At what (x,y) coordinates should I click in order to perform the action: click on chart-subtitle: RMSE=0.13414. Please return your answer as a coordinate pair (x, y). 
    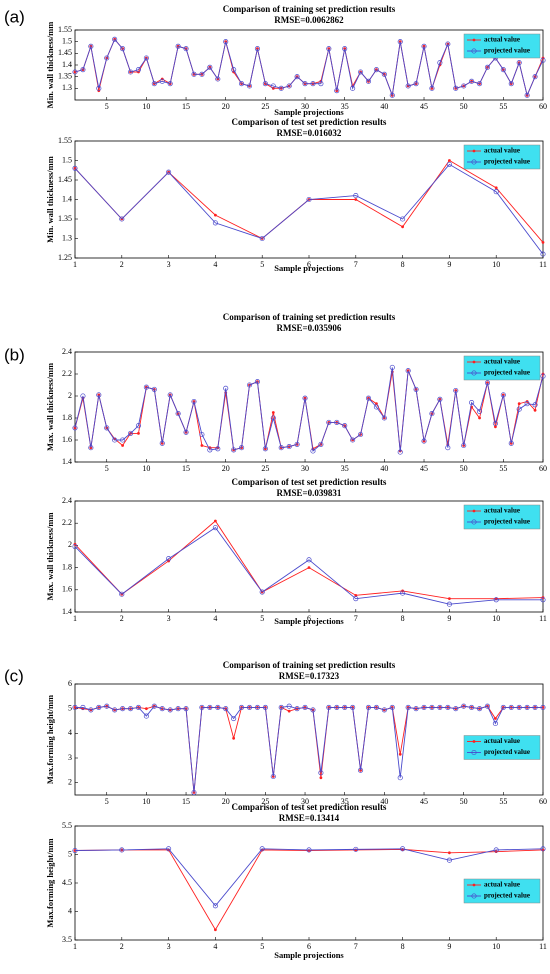
    Looking at the image, I should click on (309, 818).